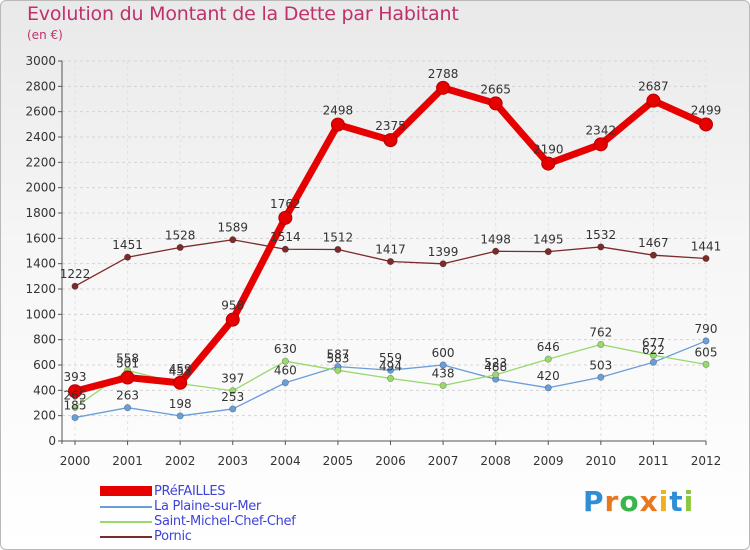 The image size is (750, 550). Describe the element at coordinates (676, 501) in the screenshot. I see `logo-letter: t` at that location.